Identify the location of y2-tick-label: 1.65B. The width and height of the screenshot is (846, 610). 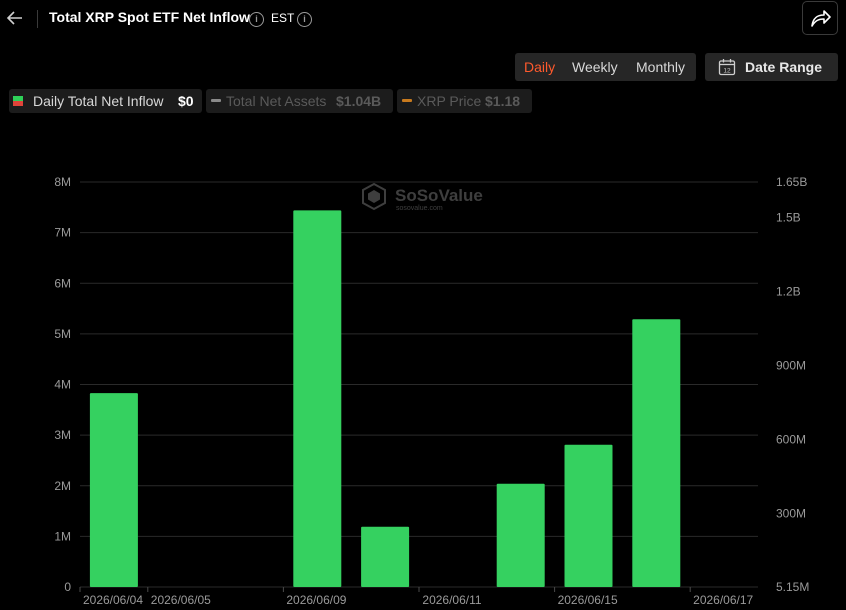
(791, 182).